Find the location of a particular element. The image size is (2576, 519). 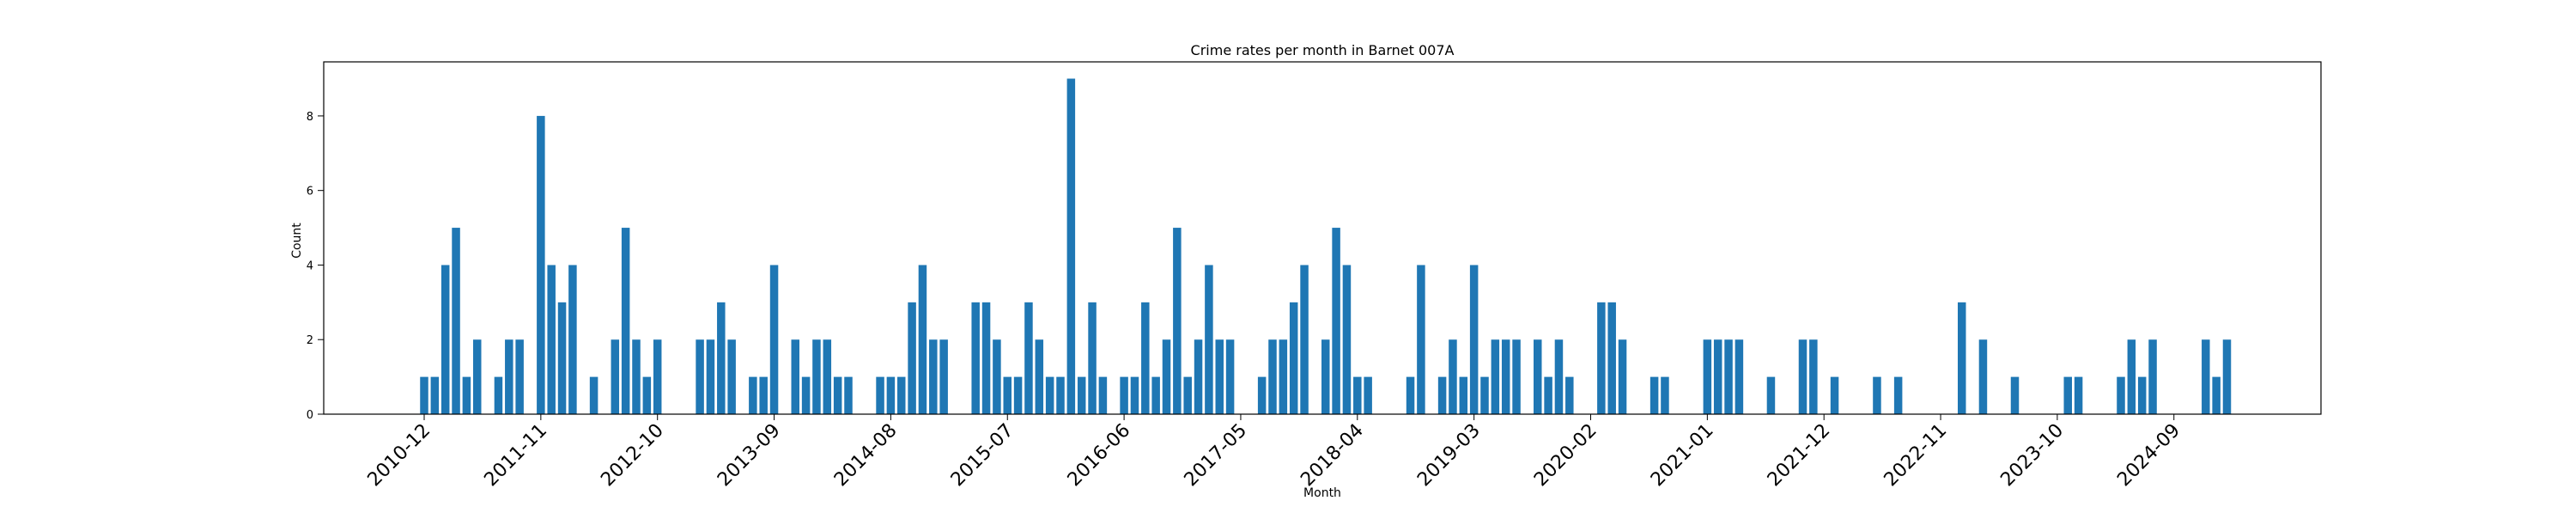

x-tick-label: 2014-08 is located at coordinates (866, 456).